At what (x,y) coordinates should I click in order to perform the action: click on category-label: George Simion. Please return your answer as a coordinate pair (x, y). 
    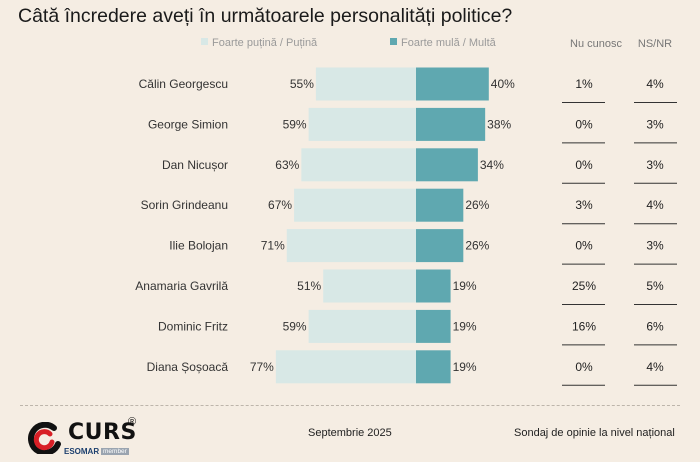
    Looking at the image, I should click on (188, 124).